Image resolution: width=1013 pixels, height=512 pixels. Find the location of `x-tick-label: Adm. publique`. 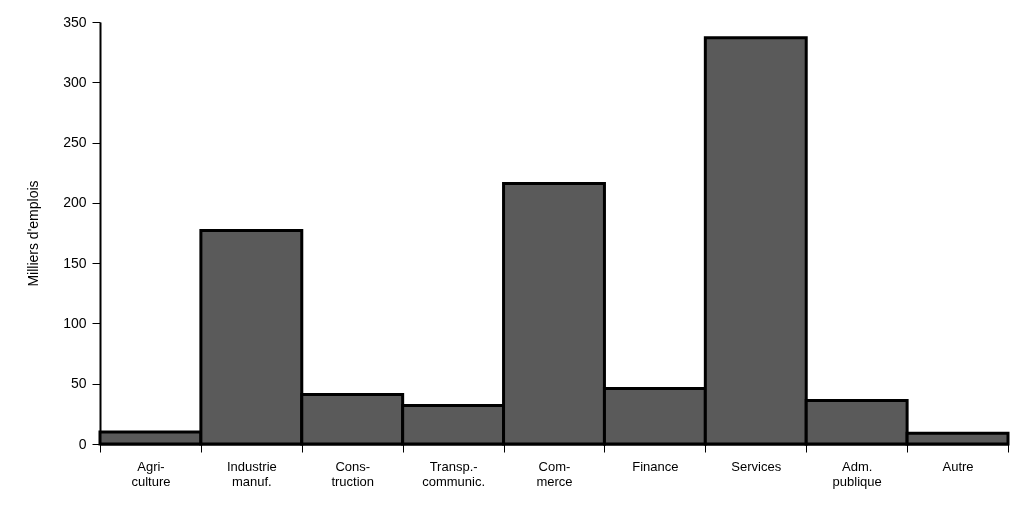

x-tick-label: Adm. publique is located at coordinates (857, 473).